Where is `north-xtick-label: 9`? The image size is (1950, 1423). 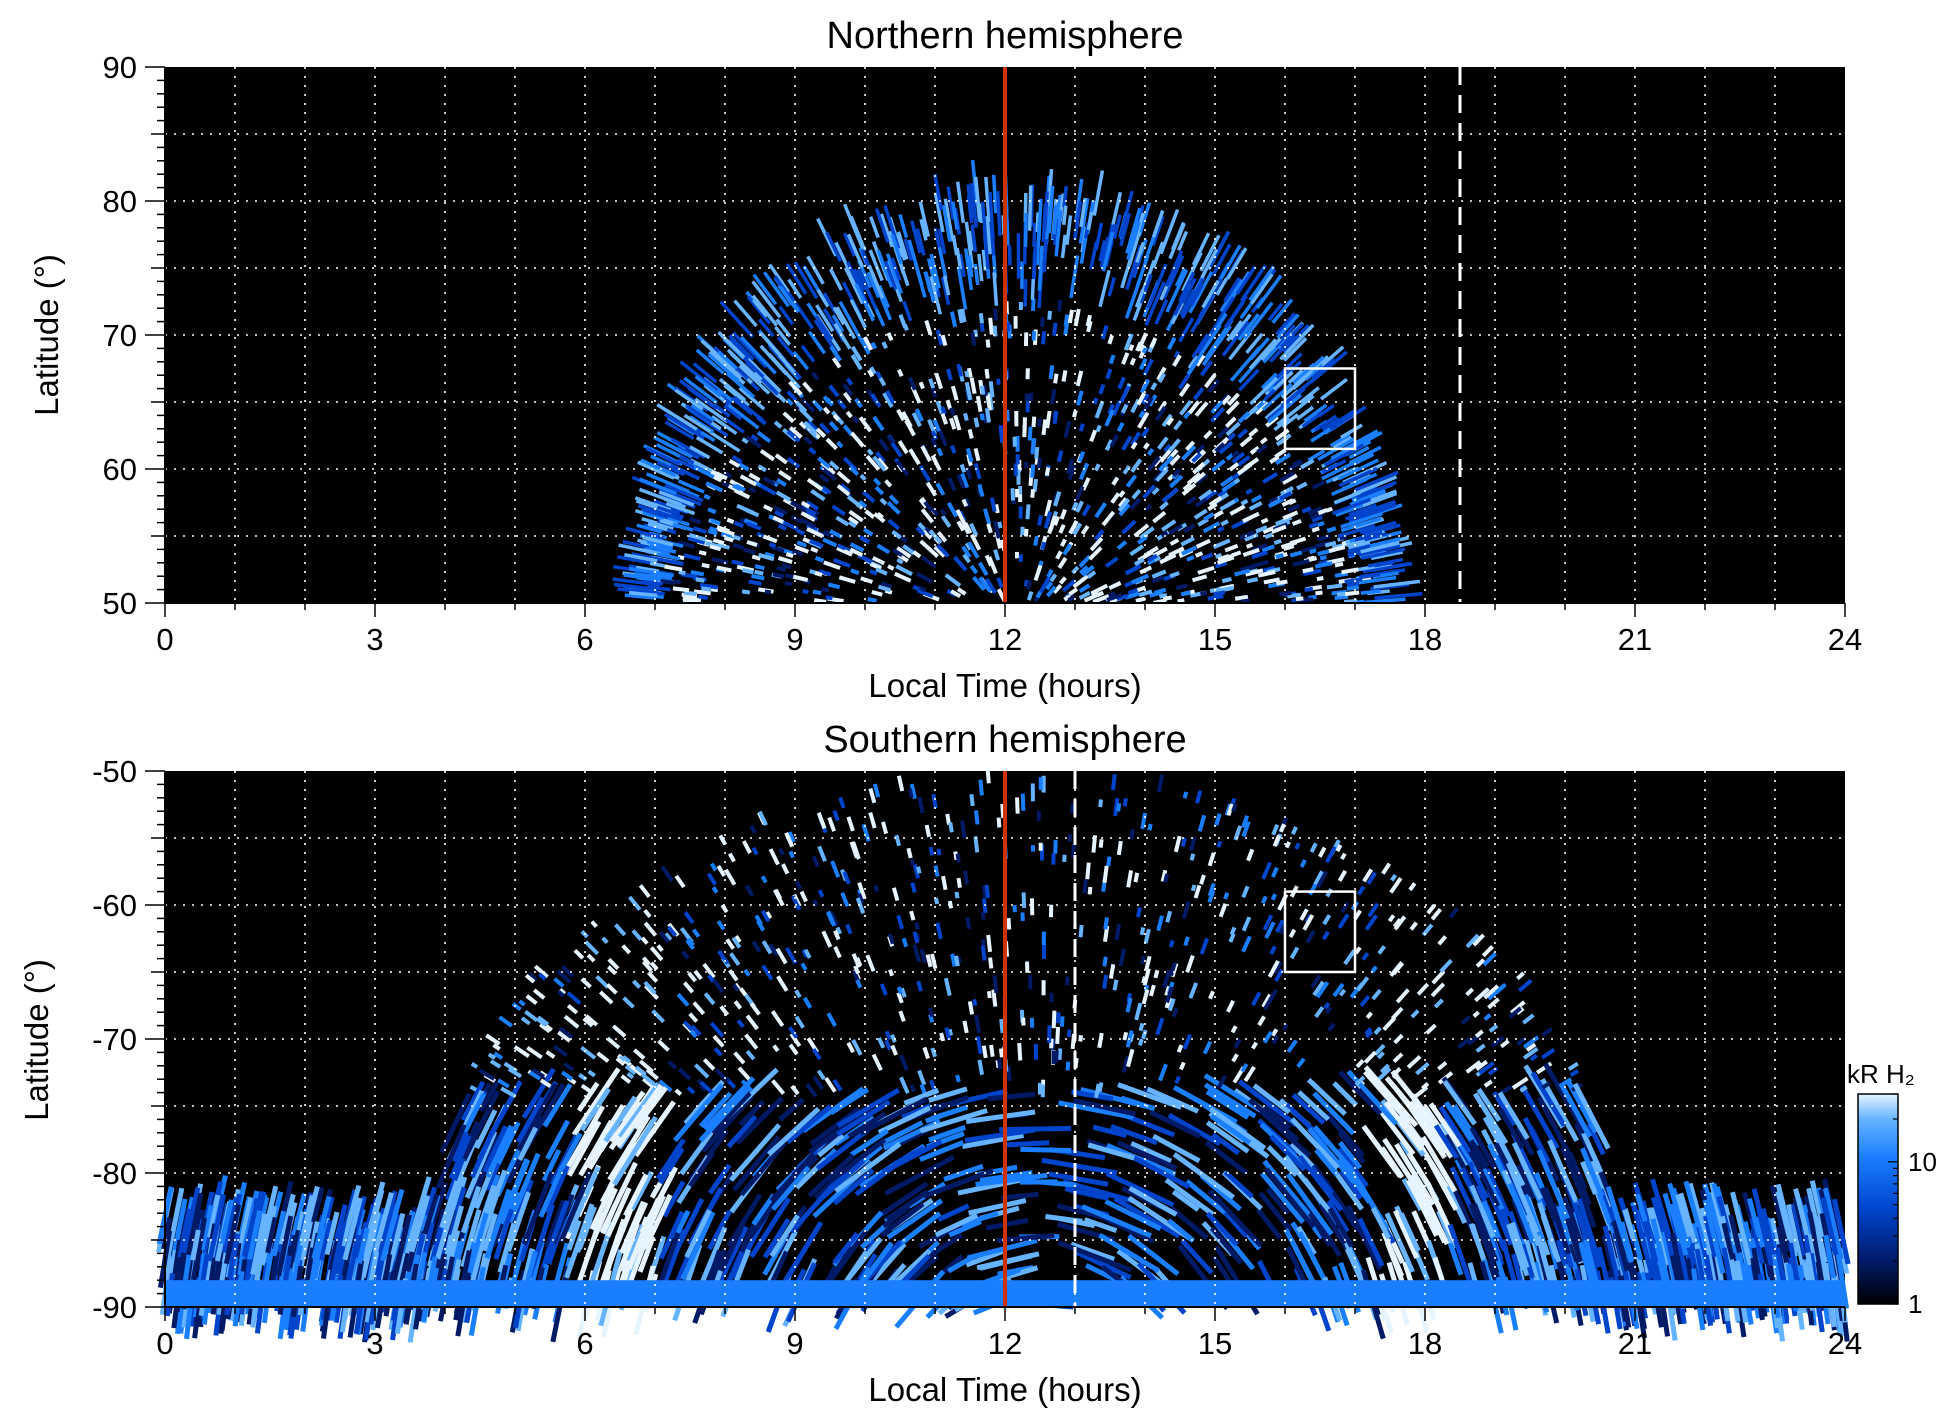
north-xtick-label: 9 is located at coordinates (794, 639).